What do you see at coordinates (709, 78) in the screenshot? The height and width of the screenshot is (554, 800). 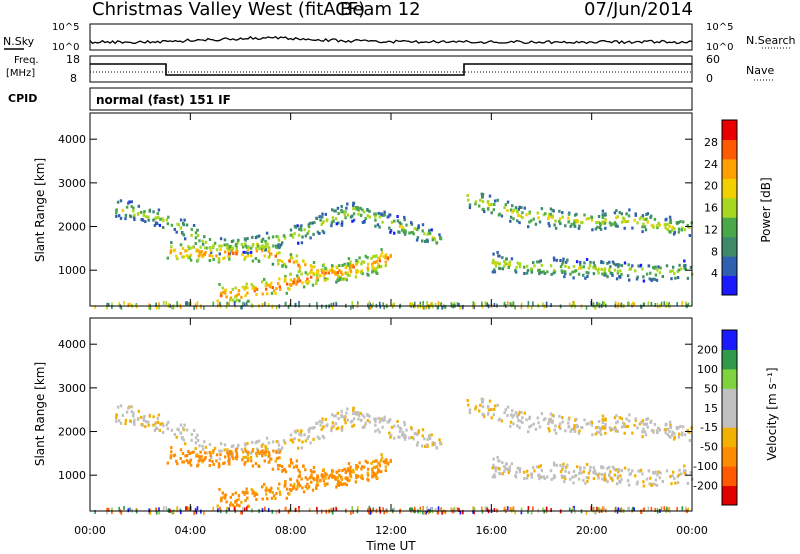 I see `nave-tick-bottom: 0` at bounding box center [709, 78].